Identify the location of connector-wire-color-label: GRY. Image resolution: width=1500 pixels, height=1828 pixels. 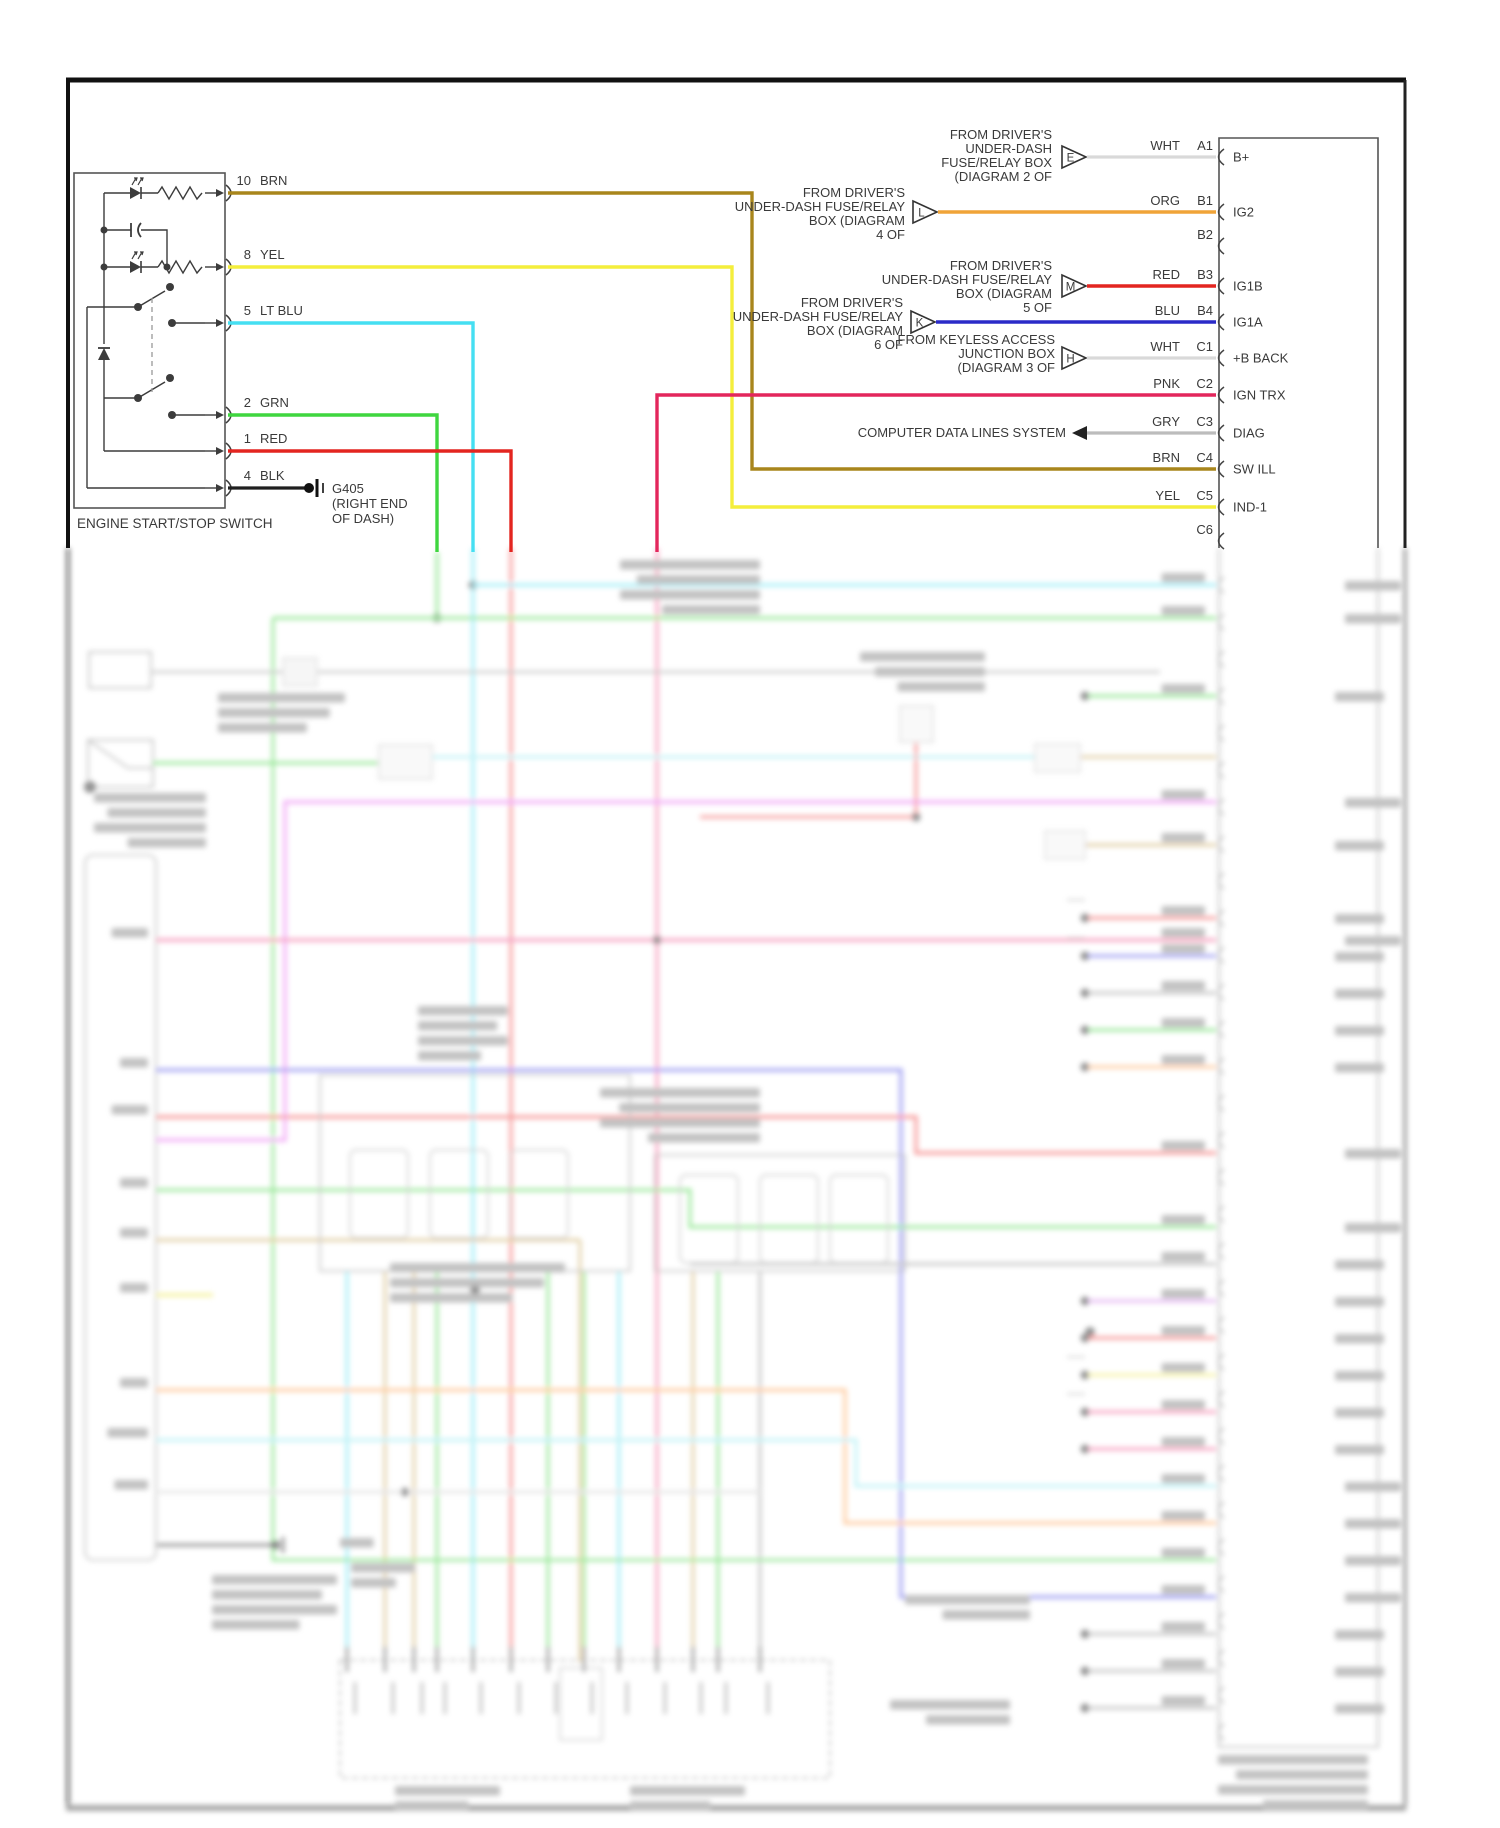
(1166, 421).